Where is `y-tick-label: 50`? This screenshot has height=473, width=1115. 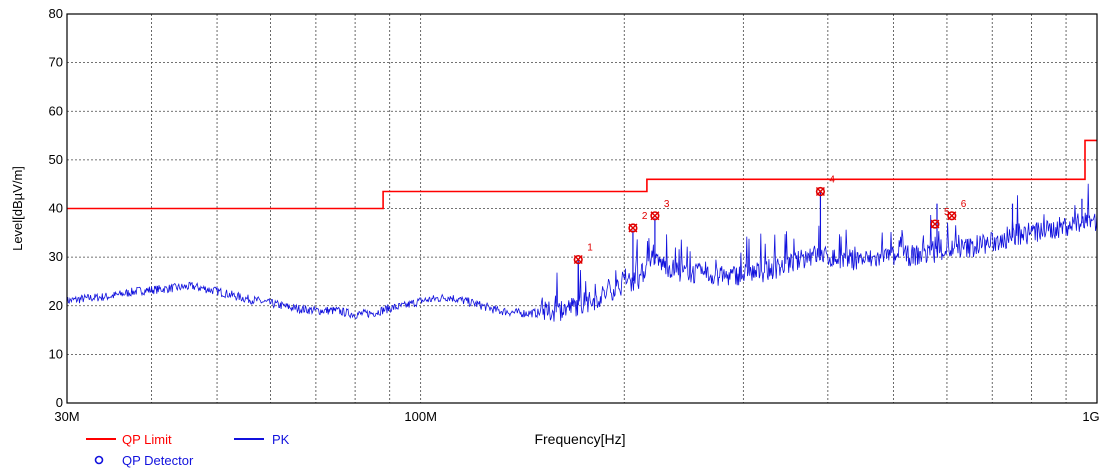 y-tick-label: 50 is located at coordinates (56, 159).